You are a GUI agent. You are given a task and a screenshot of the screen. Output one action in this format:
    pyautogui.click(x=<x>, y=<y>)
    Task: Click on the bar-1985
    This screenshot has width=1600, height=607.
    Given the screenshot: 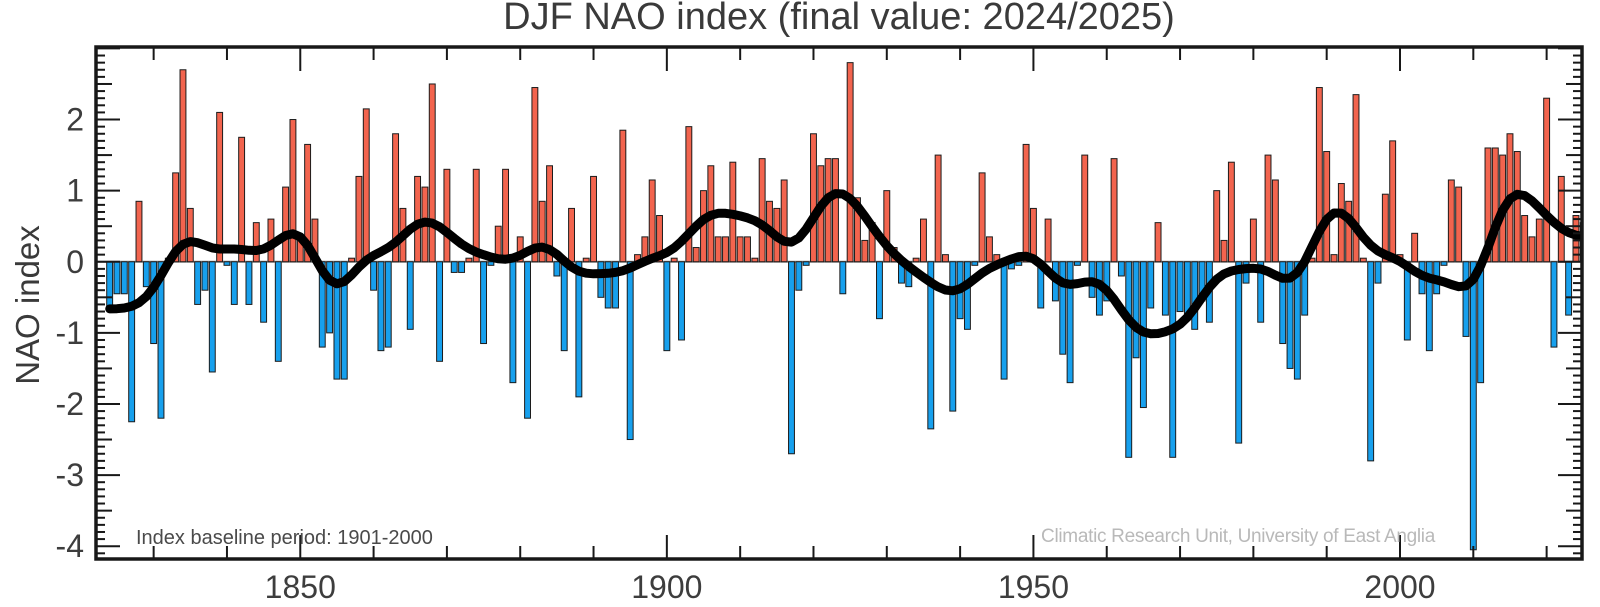 What is the action you would take?
    pyautogui.click(x=1290, y=315)
    